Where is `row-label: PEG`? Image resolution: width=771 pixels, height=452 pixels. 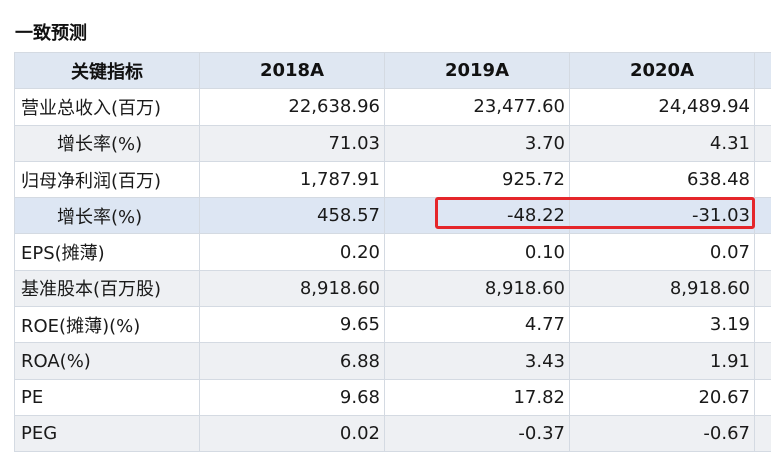 row-label: PEG is located at coordinates (107, 433).